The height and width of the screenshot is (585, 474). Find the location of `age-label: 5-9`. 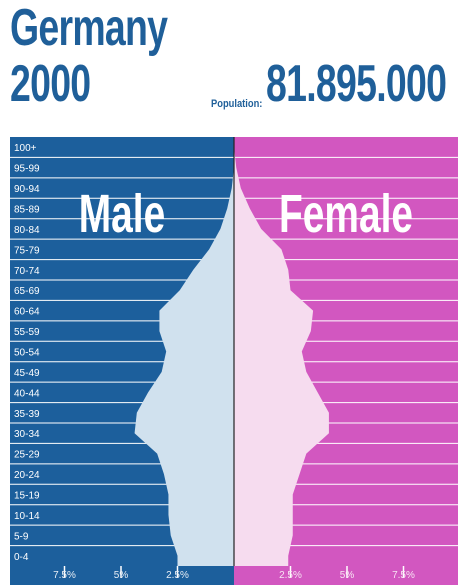

age-label: 5-9 is located at coordinates (21, 536).